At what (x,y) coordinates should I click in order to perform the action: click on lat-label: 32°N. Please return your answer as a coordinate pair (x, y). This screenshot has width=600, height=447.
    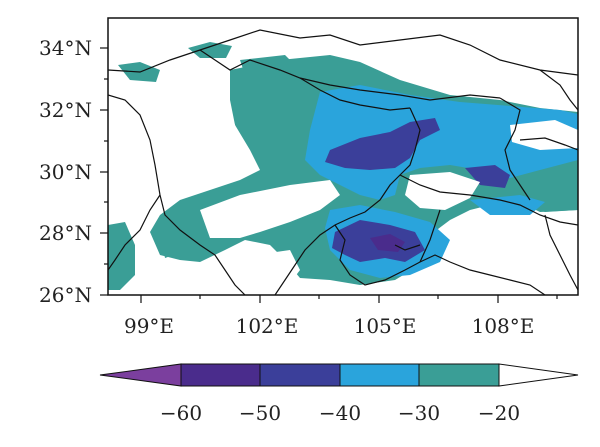
    Looking at the image, I should click on (65, 110).